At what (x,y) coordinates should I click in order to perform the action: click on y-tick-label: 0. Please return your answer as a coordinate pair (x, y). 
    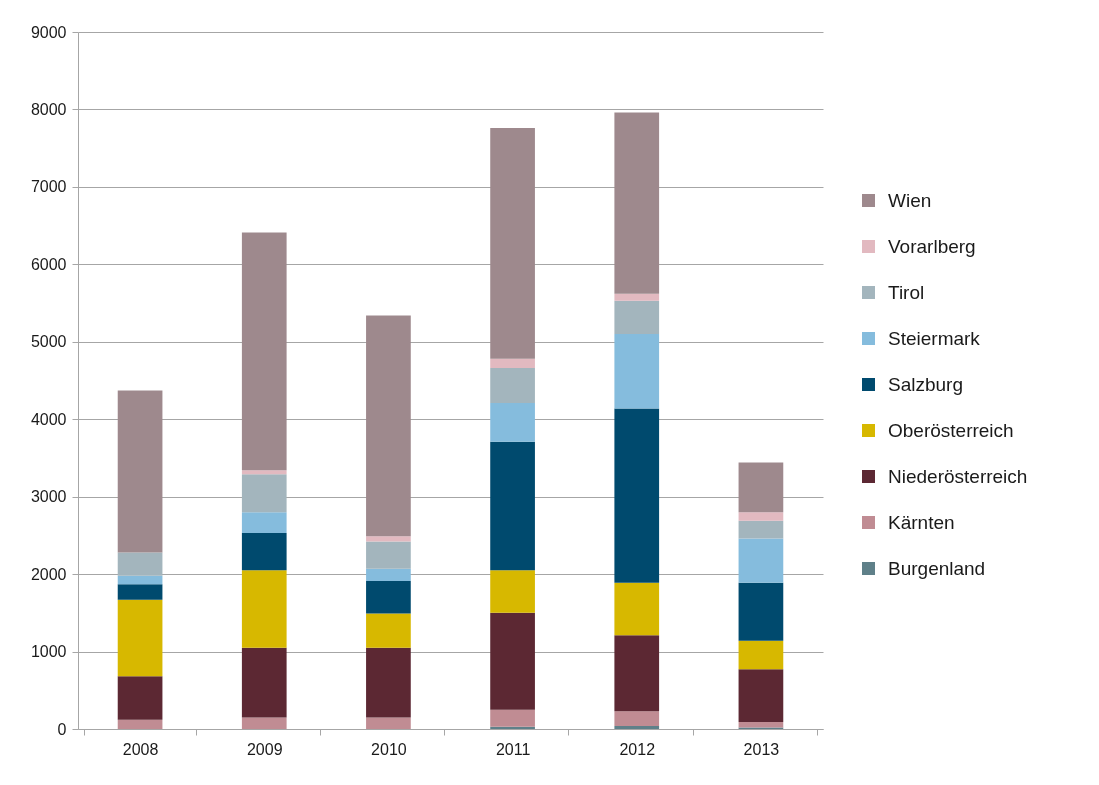
    Looking at the image, I should click on (62, 729).